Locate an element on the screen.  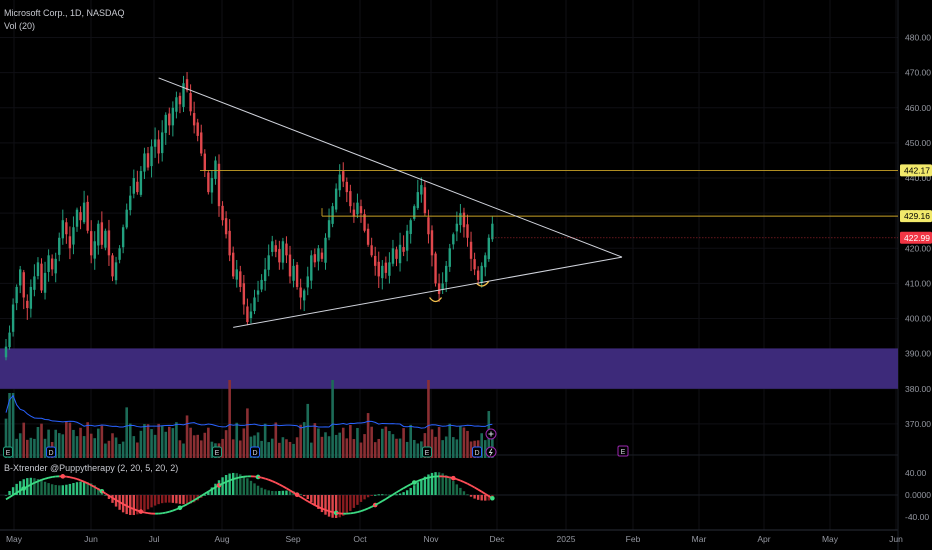
volume-legend: Vol (20) is located at coordinates (20, 26).